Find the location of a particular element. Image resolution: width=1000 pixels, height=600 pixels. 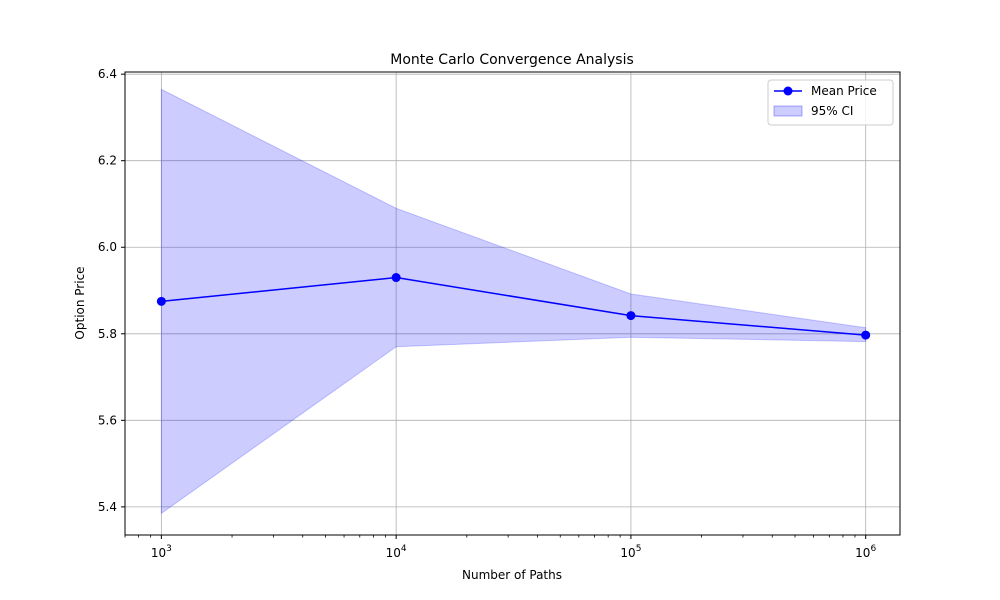

y-tick-label: 5.6 is located at coordinates (107, 420).